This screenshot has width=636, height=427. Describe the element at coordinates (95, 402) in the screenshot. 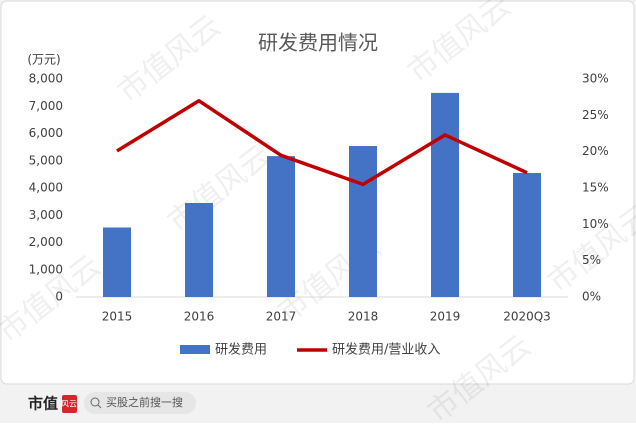

I see `search-icon` at that location.